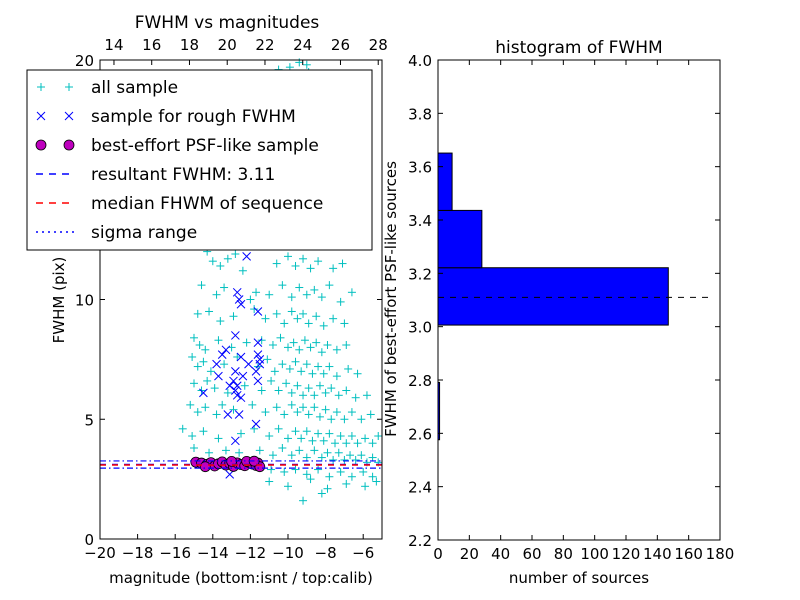 This screenshot has width=800, height=600. What do you see at coordinates (420, 114) in the screenshot?
I see `y-tick-label: 3.8` at bounding box center [420, 114].